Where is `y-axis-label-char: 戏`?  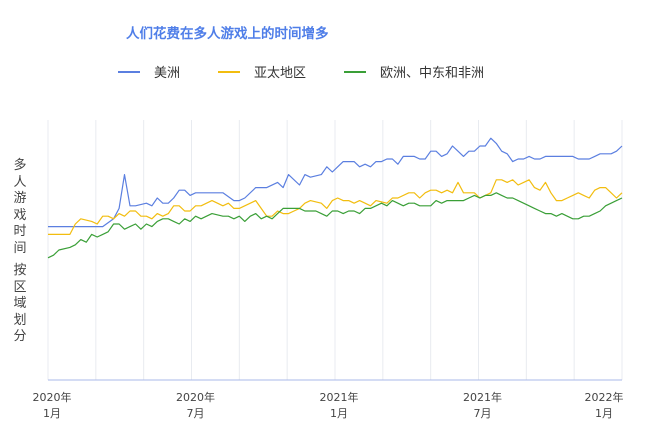 y-axis-label-char: 戏 is located at coordinates (20, 215).